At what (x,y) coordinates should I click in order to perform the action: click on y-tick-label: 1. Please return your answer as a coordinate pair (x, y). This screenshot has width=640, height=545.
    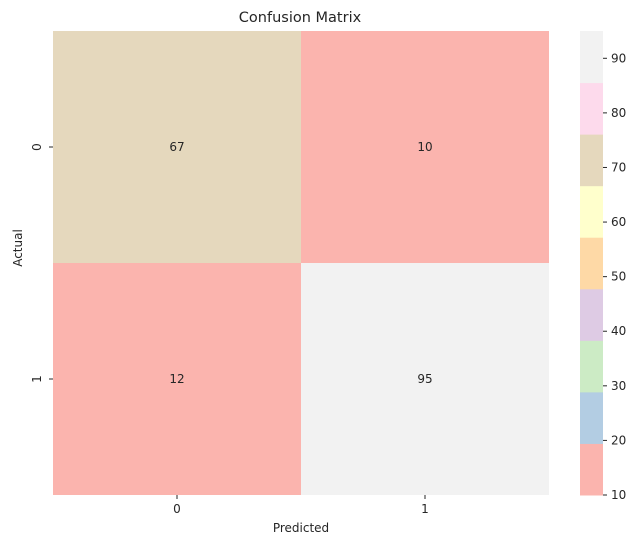
    Looking at the image, I should click on (37, 379).